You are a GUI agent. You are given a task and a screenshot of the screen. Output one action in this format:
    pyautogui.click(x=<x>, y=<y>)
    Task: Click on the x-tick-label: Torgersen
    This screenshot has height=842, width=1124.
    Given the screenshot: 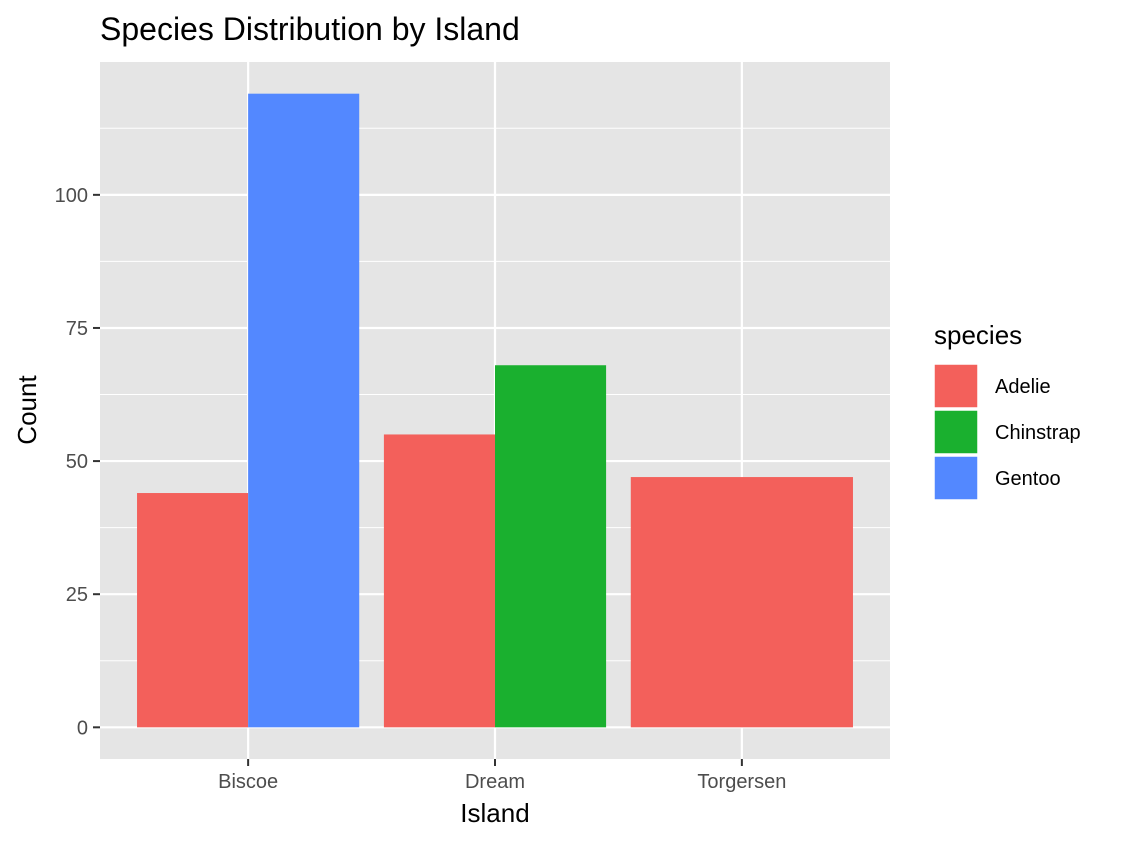 What is the action you would take?
    pyautogui.click(x=741, y=782)
    